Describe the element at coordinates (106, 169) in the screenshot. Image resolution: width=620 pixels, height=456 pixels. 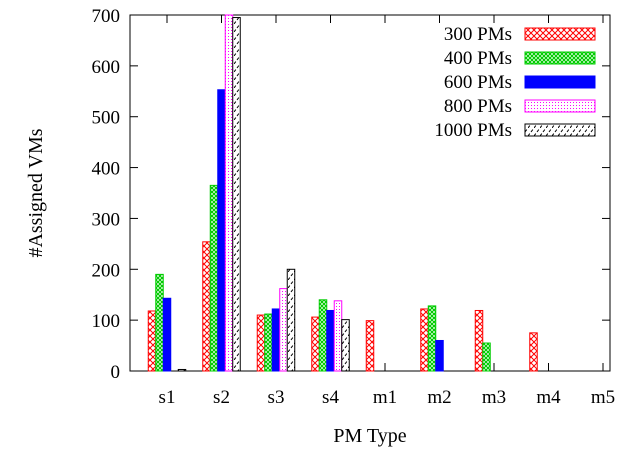
I see `y-tick-label: 400` at that location.